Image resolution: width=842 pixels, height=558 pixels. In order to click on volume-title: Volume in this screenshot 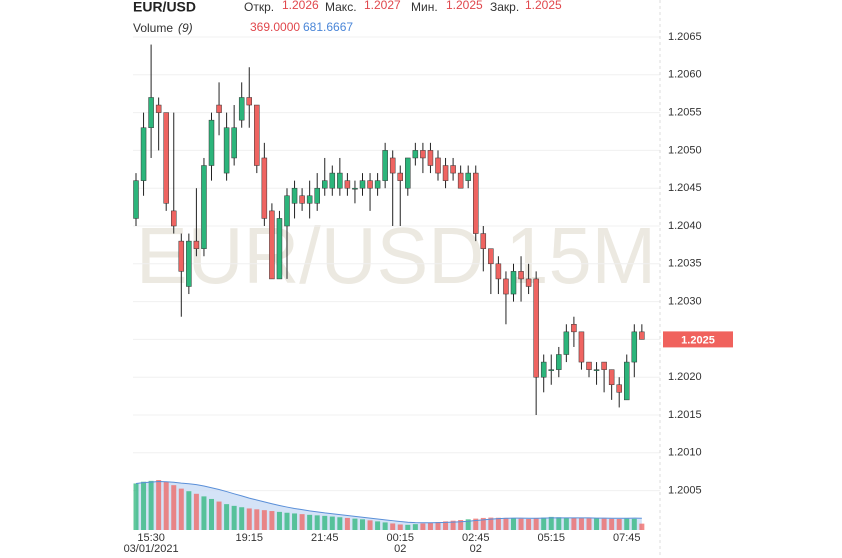, I will do `click(153, 28)`.